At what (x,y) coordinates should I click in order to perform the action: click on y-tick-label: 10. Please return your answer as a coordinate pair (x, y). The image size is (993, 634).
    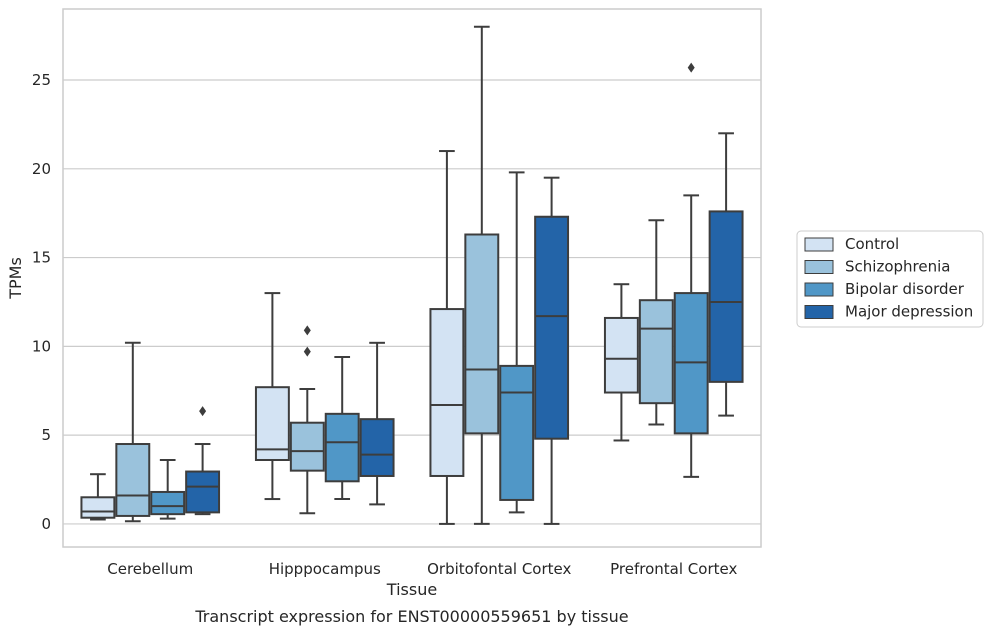
    Looking at the image, I should click on (41, 346).